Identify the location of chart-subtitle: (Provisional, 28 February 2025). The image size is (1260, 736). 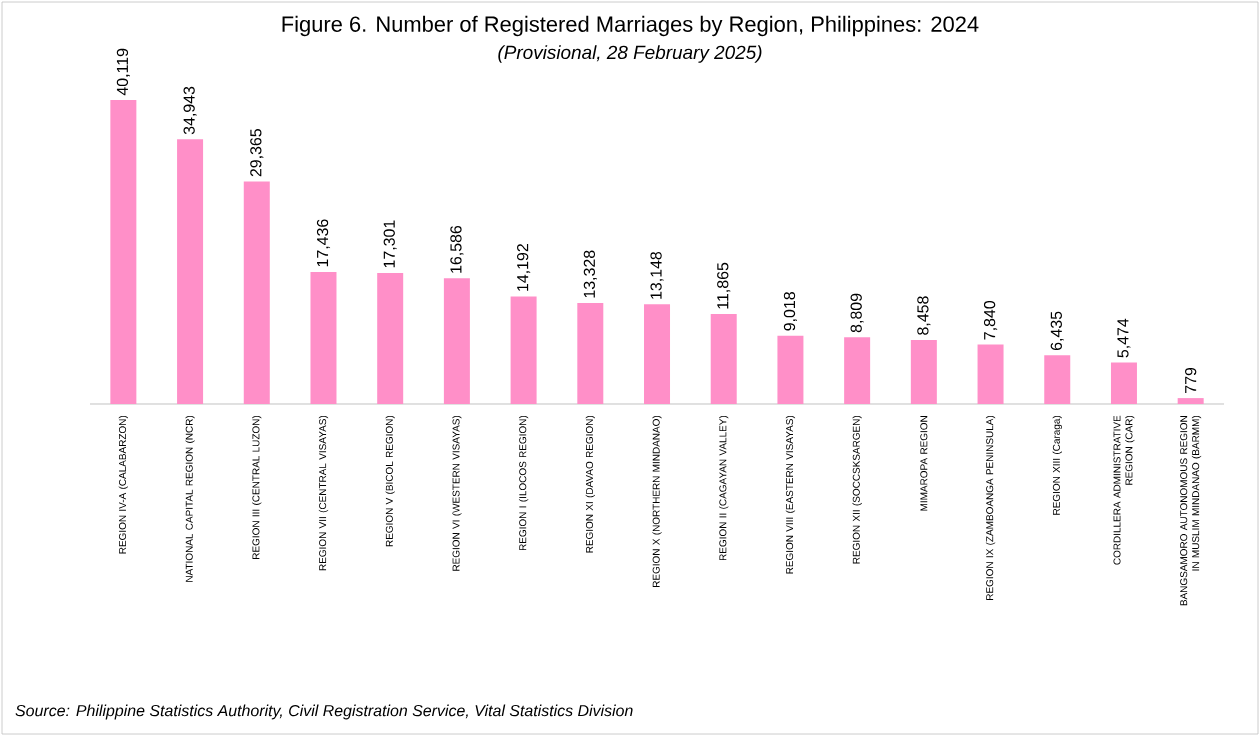
(630, 54).